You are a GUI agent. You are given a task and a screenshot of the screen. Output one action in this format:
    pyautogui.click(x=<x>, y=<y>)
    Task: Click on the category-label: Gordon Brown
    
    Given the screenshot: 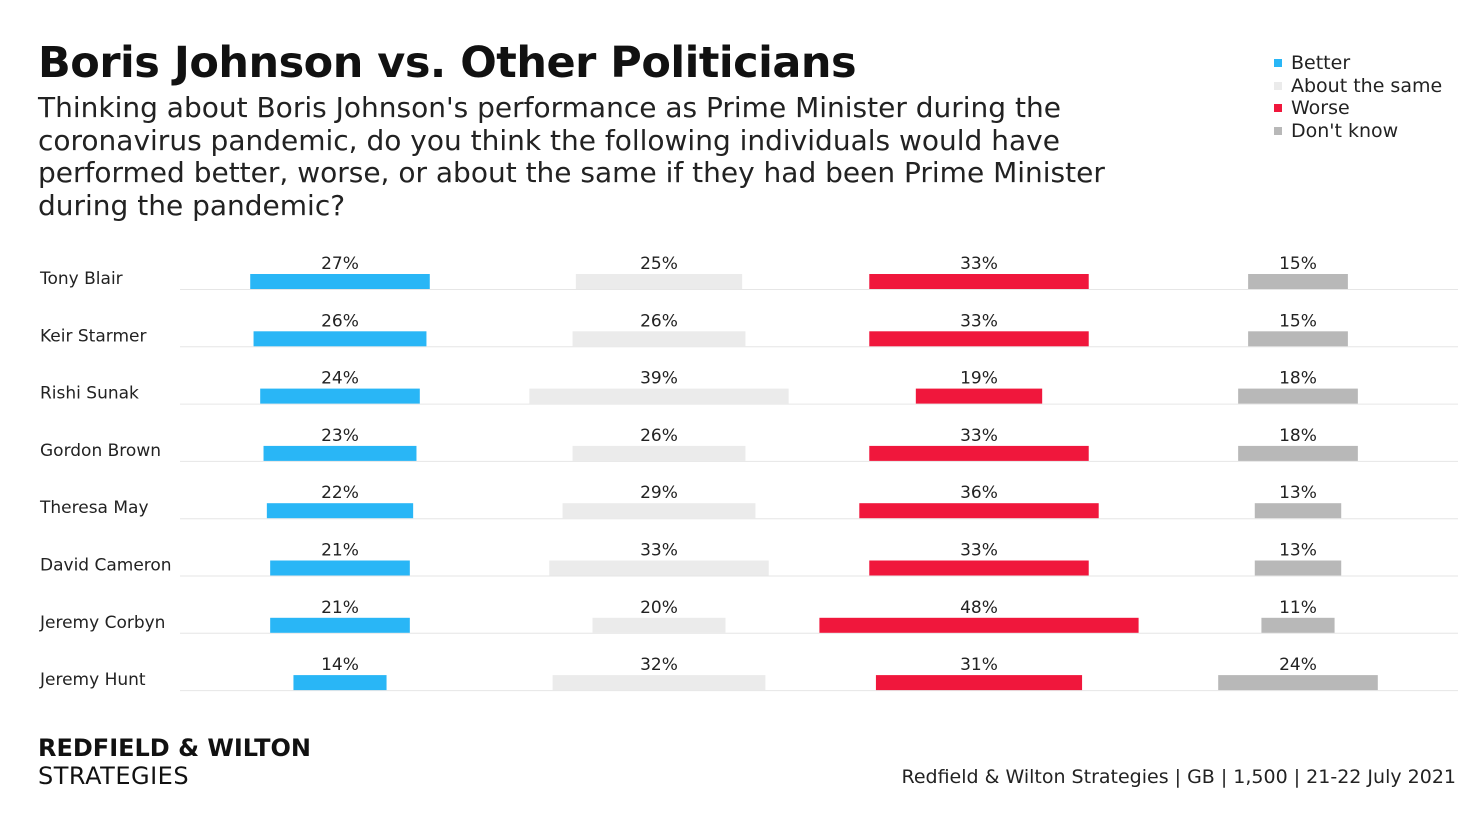 What is the action you would take?
    pyautogui.click(x=100, y=451)
    